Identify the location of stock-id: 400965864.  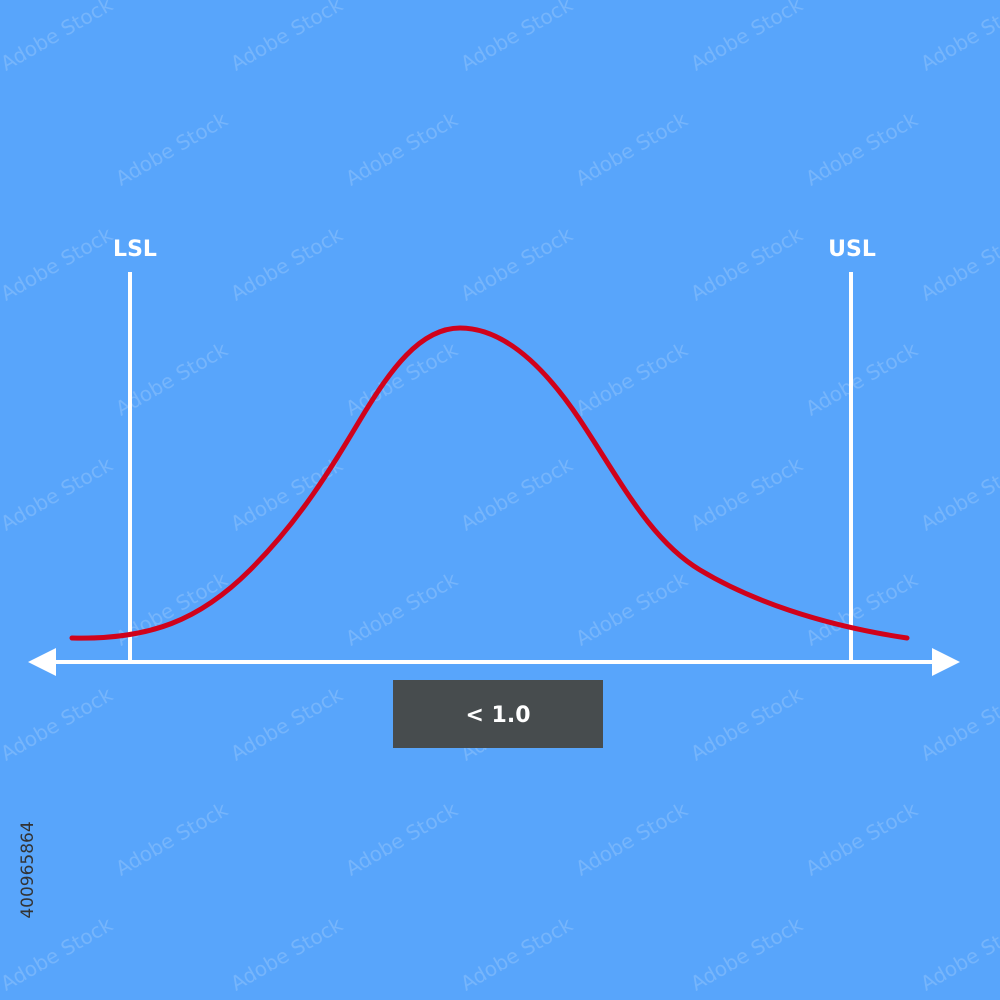
(28, 869).